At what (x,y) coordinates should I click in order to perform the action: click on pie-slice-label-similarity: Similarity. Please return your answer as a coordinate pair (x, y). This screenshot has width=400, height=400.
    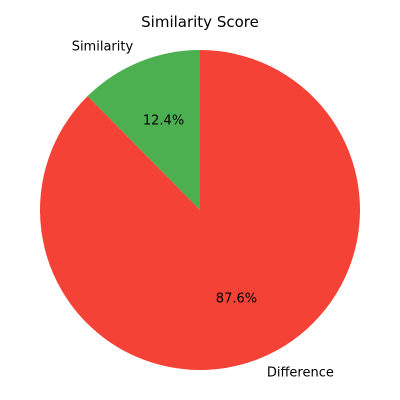
    Looking at the image, I should click on (103, 47).